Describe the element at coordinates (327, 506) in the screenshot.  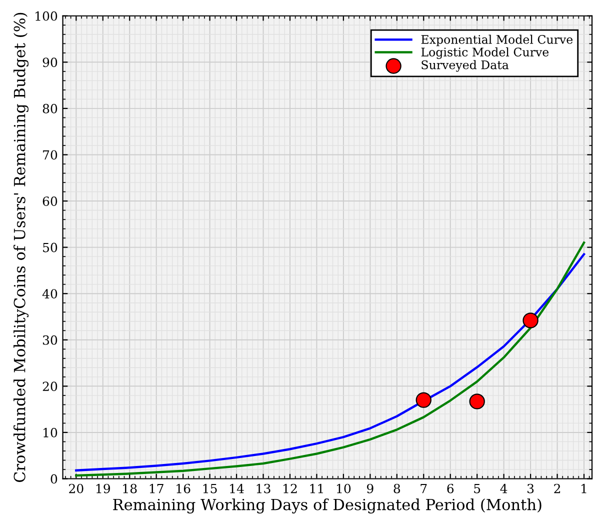
I see `x-axis-title: Remaining Working Days of Designated Period (Month)` at that location.